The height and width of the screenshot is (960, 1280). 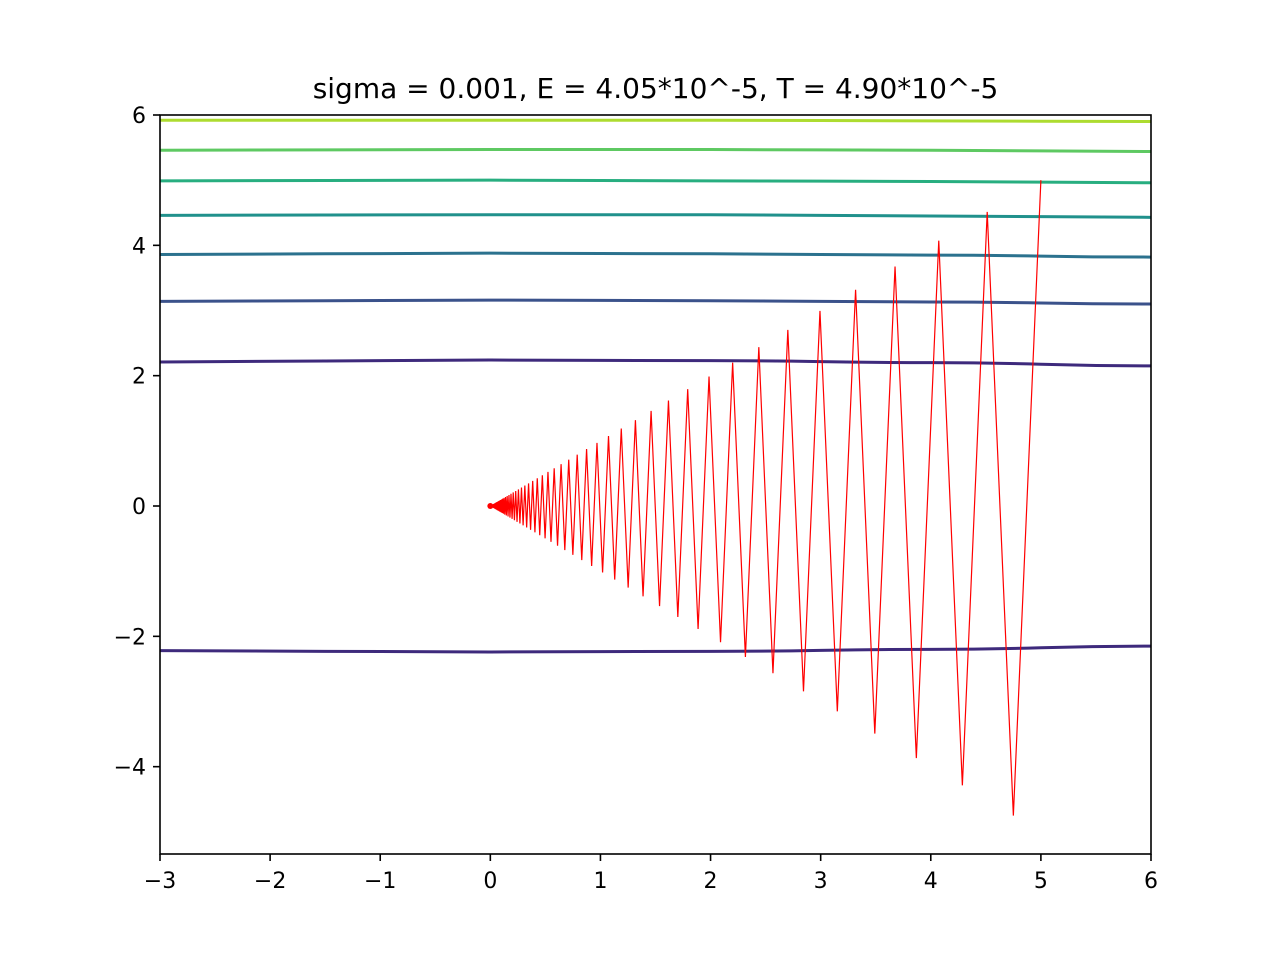 What do you see at coordinates (821, 881) in the screenshot?
I see `x-tick-label: 3` at bounding box center [821, 881].